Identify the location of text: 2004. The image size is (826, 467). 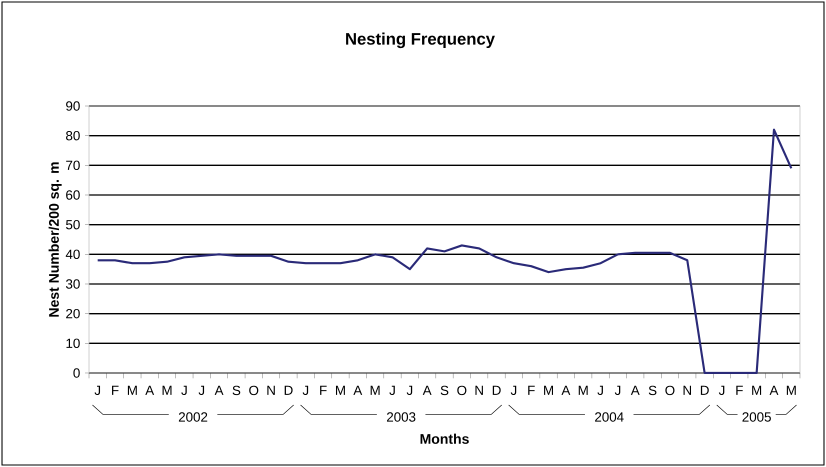
(609, 417).